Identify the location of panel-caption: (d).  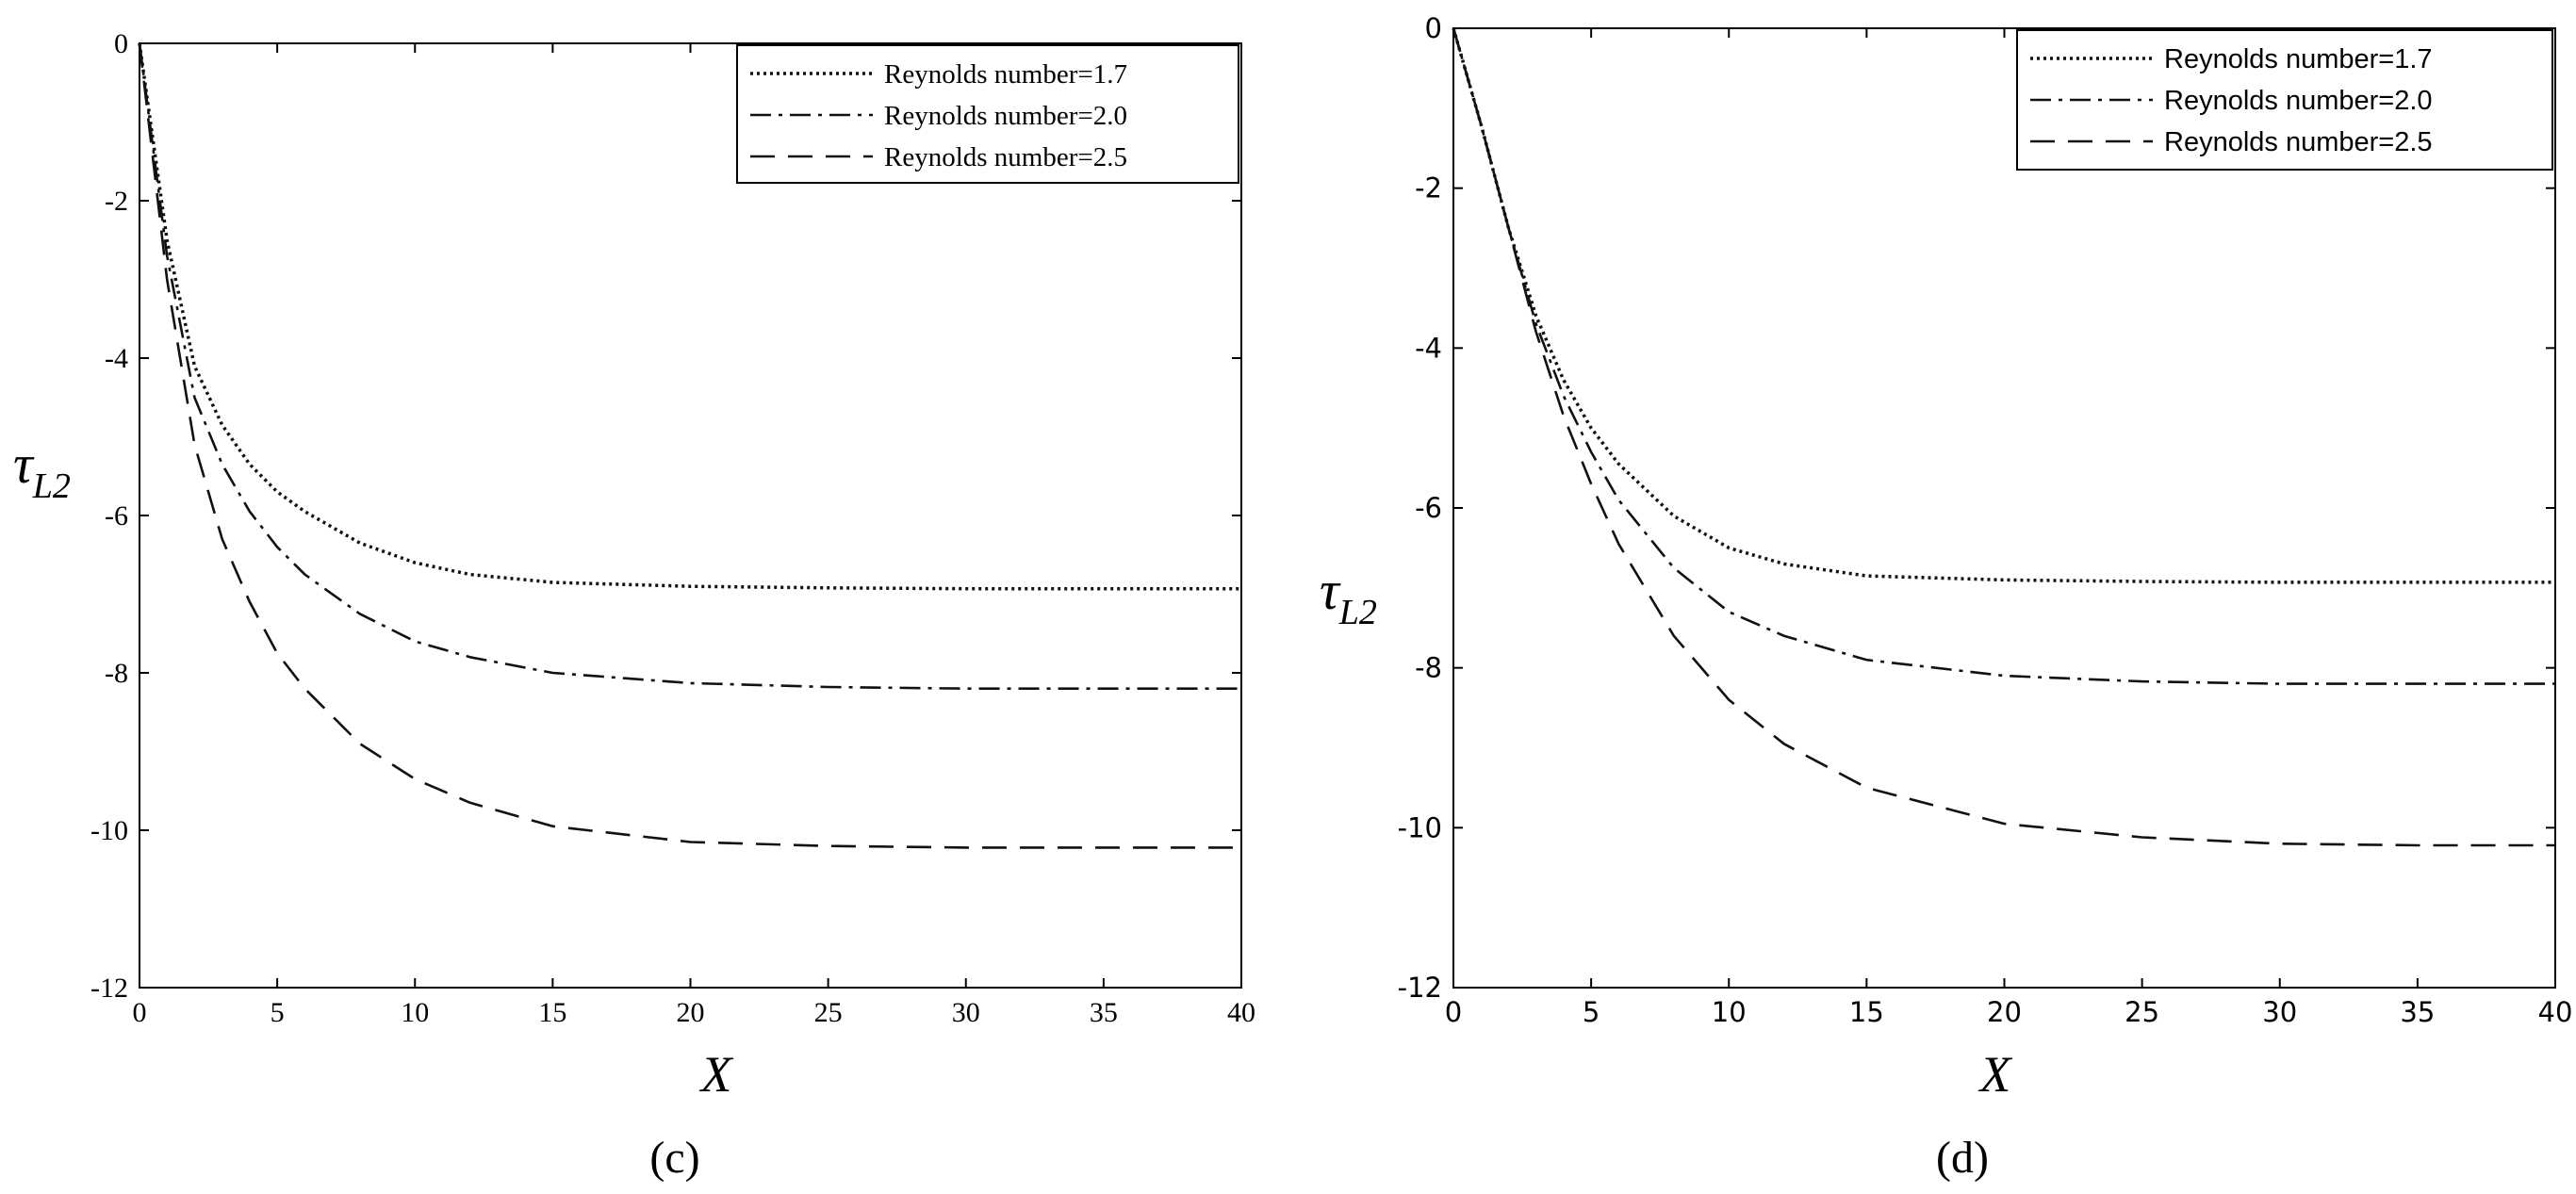
(1962, 1158).